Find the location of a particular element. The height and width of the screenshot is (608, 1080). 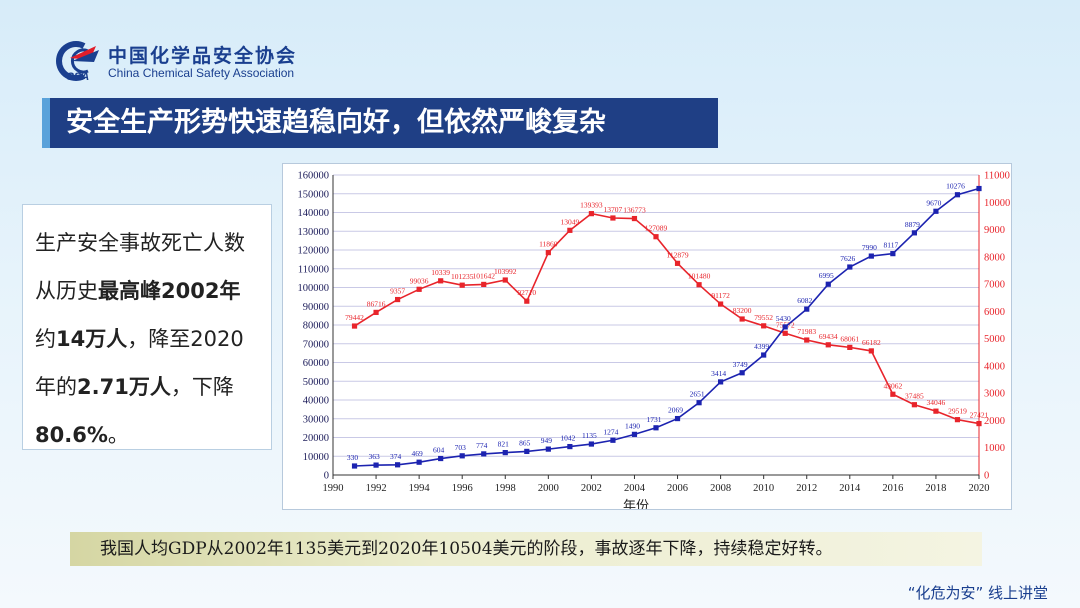

gdp-data-label: 4399 is located at coordinates (761, 346).